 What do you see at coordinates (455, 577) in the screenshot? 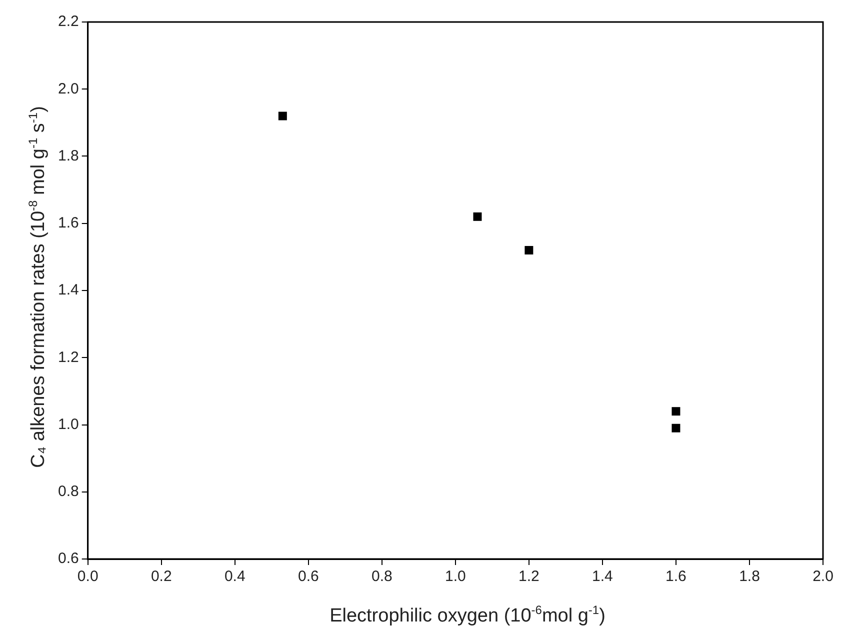
I see `x-tick-label: 1.0` at bounding box center [455, 577].